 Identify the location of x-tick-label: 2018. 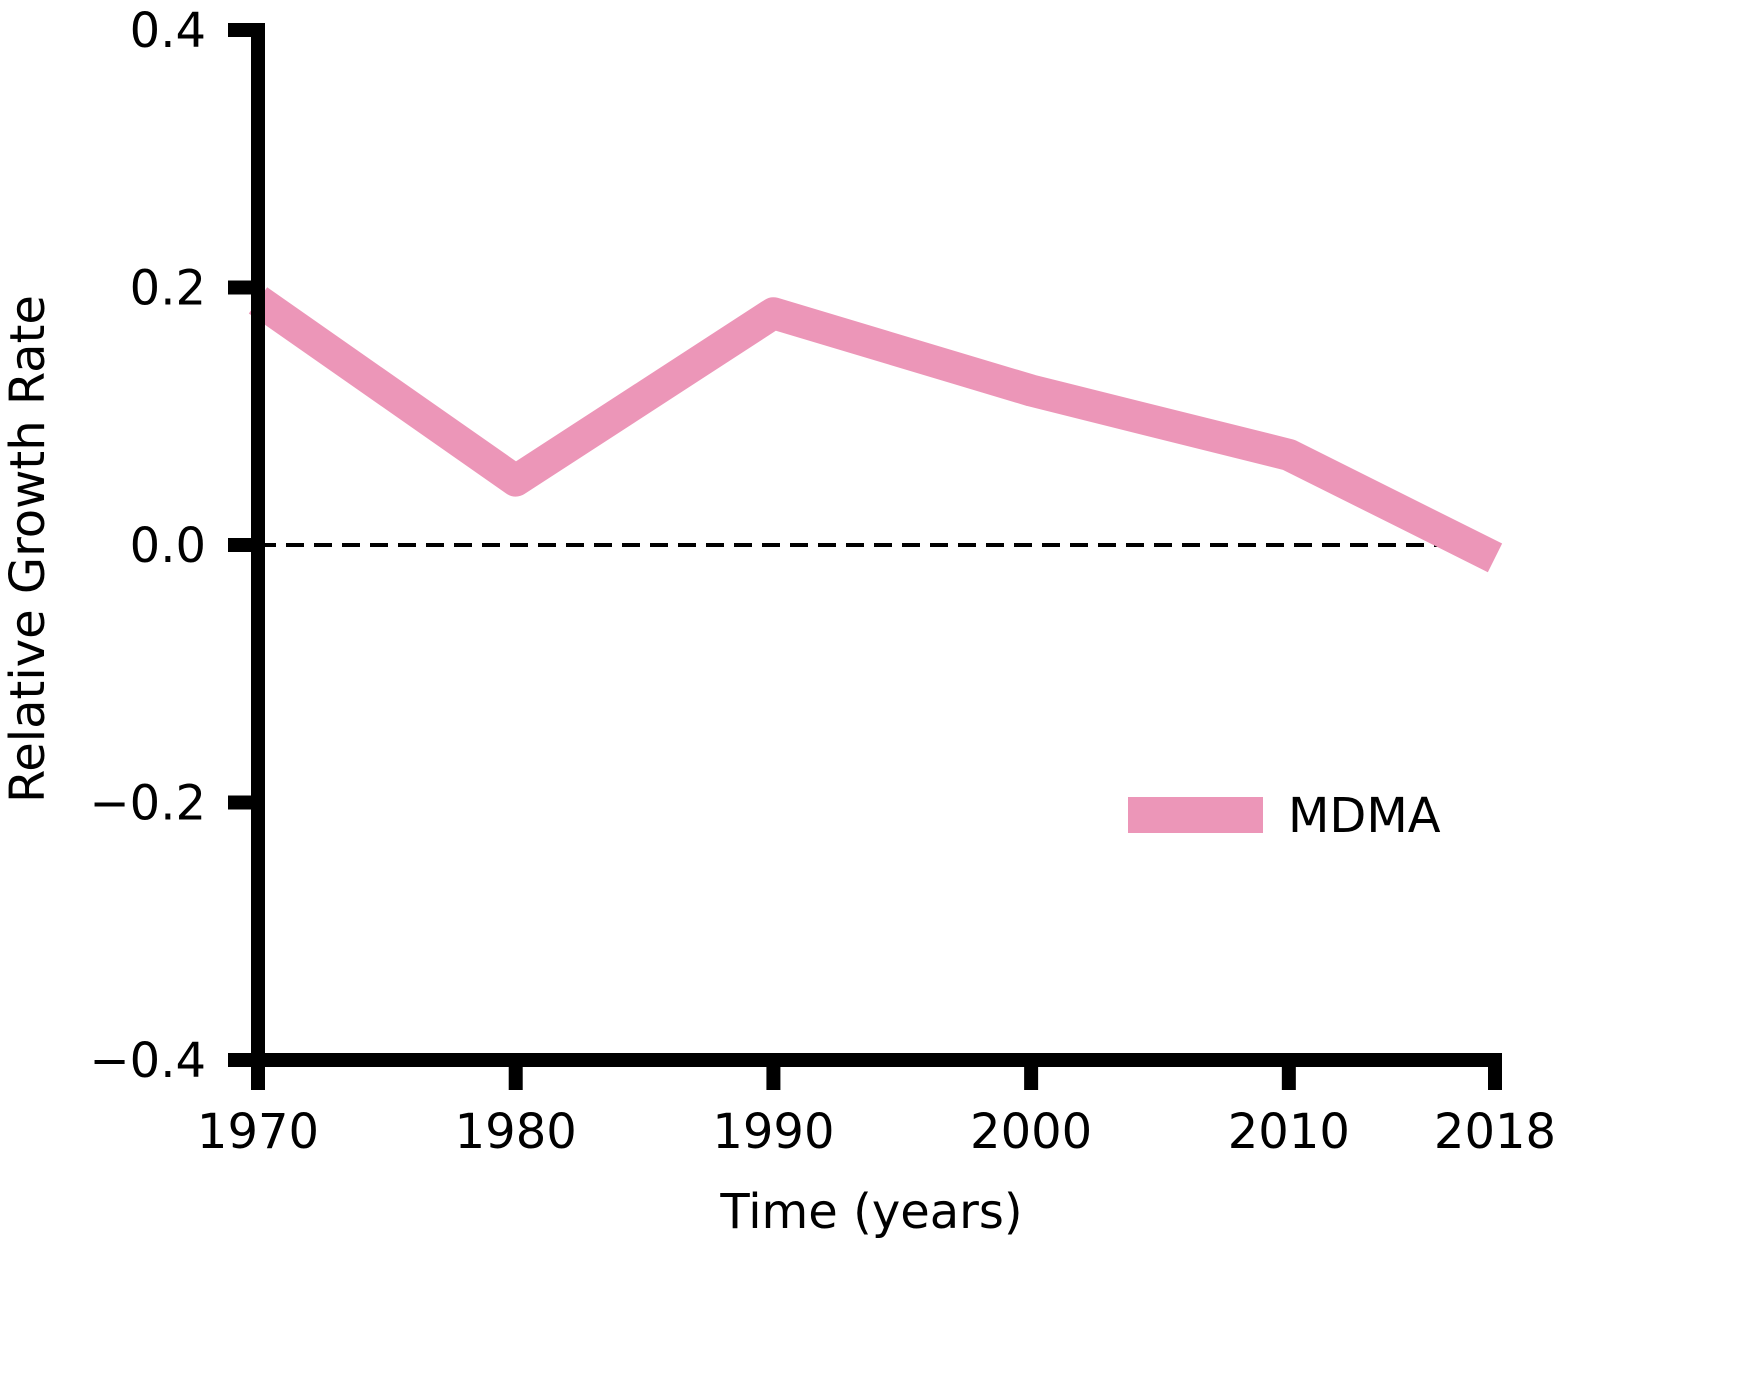
(1495, 1132).